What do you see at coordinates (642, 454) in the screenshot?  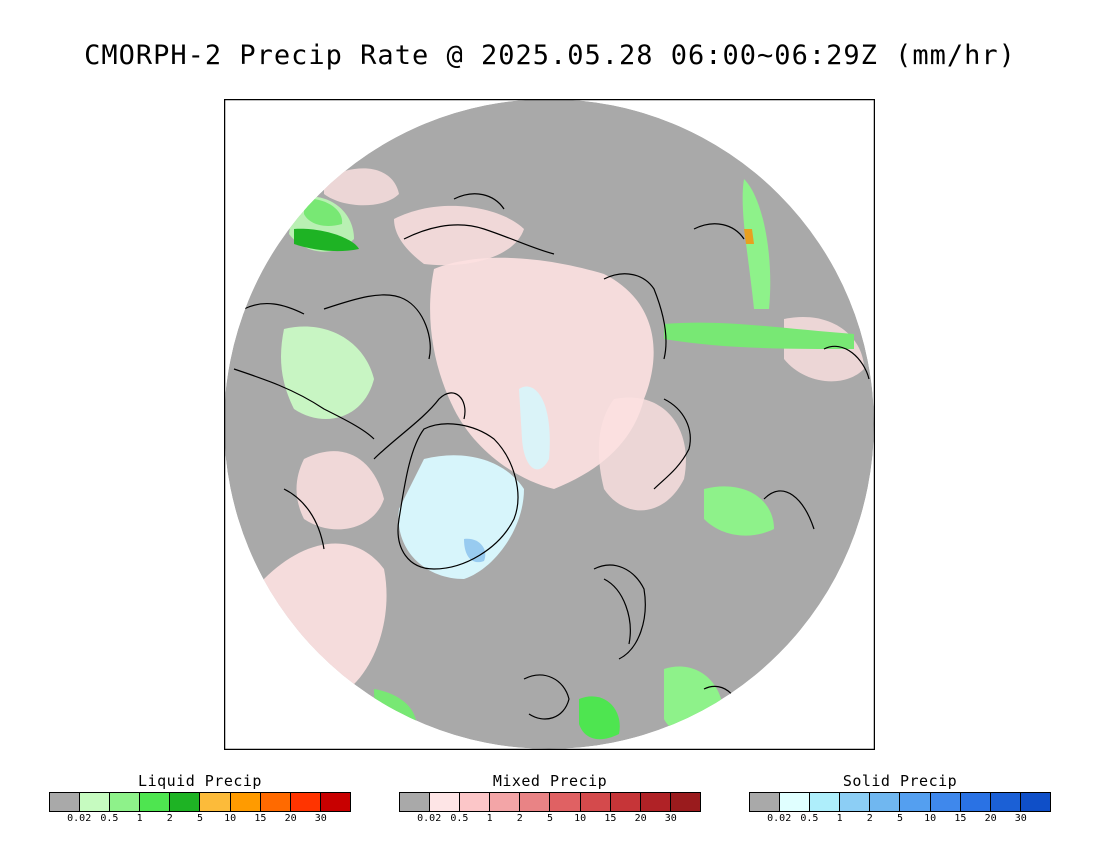 I see `siberia-mixed-precip` at bounding box center [642, 454].